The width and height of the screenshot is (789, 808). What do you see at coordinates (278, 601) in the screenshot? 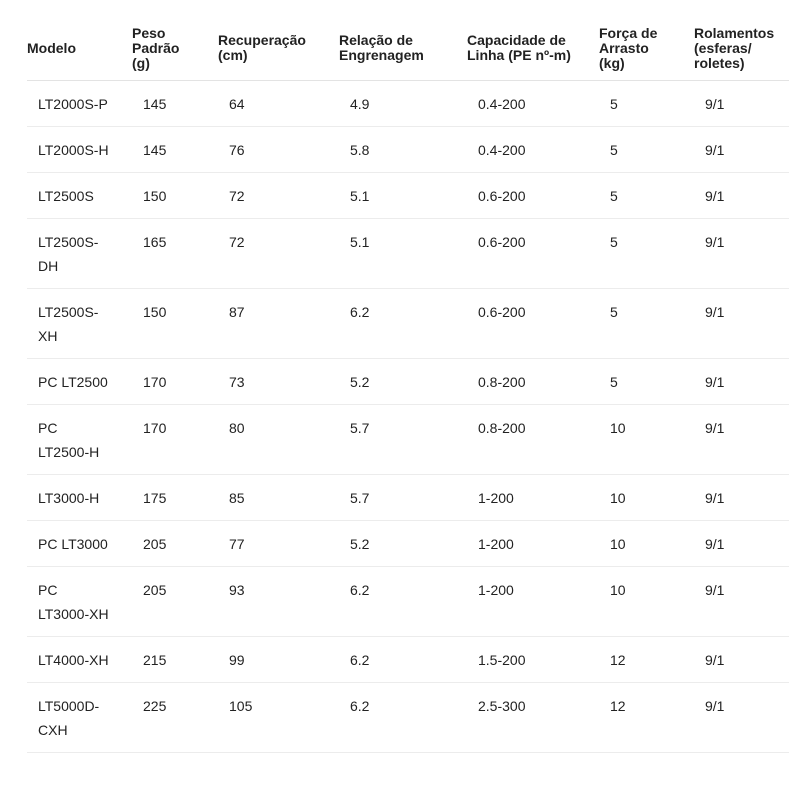
I see `cell-retrieve: 93` at bounding box center [278, 601].